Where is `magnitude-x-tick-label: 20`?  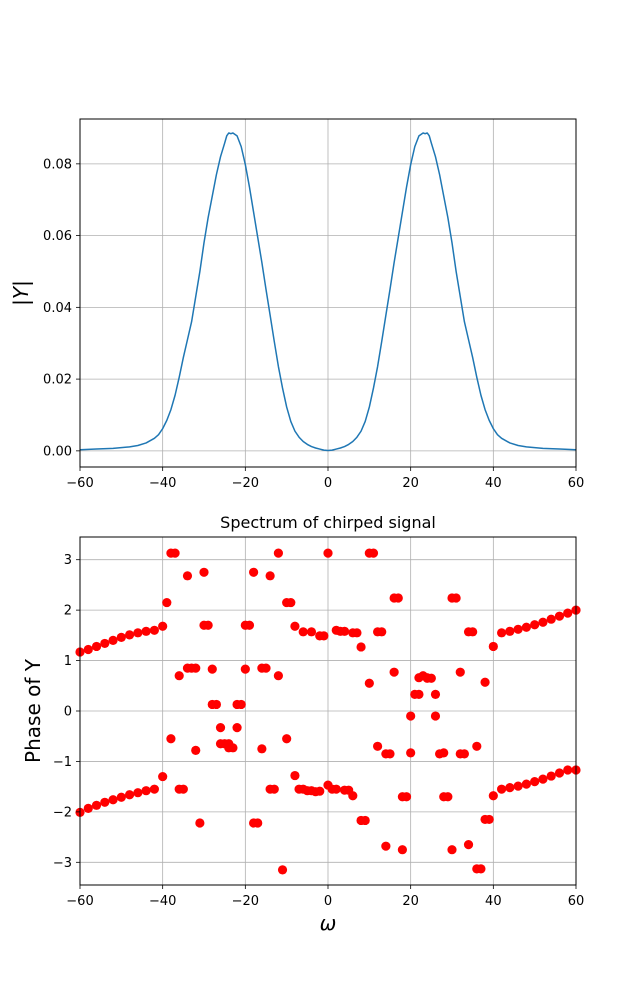 magnitude-x-tick-label: 20 is located at coordinates (410, 483).